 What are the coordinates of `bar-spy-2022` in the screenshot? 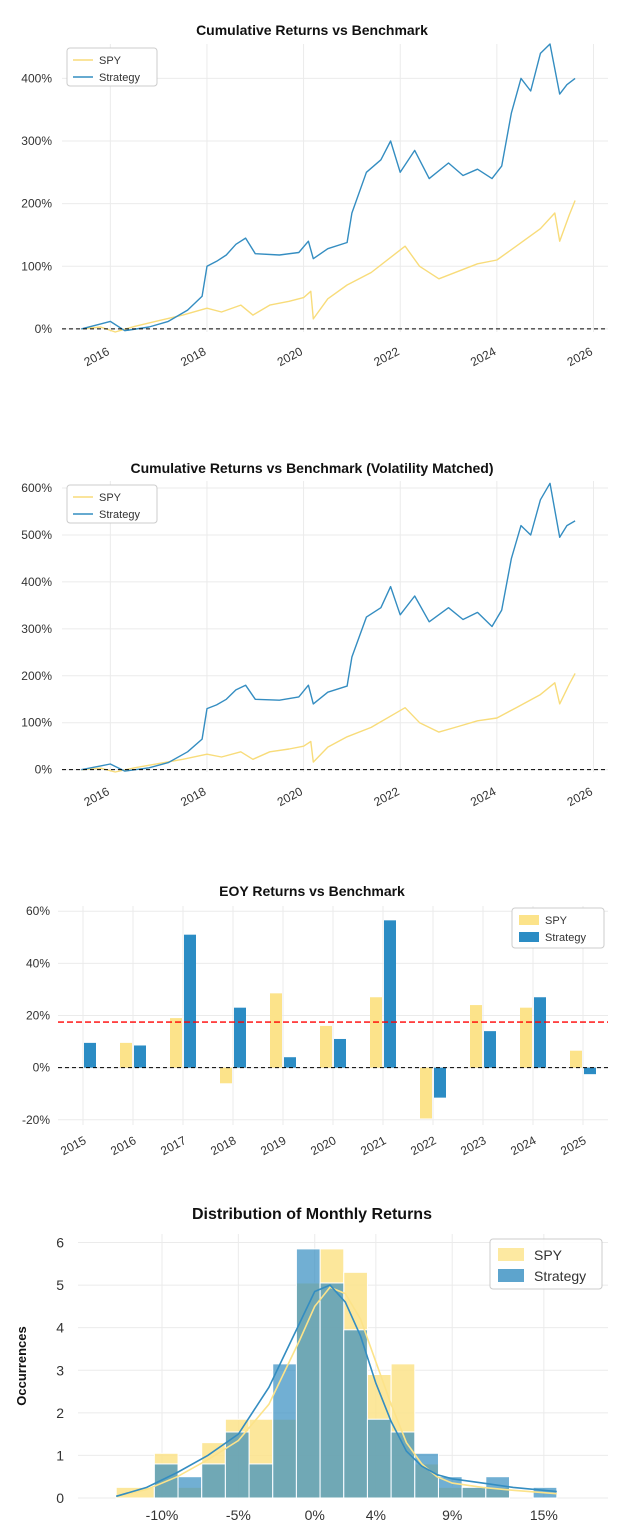 It's located at (426, 1093).